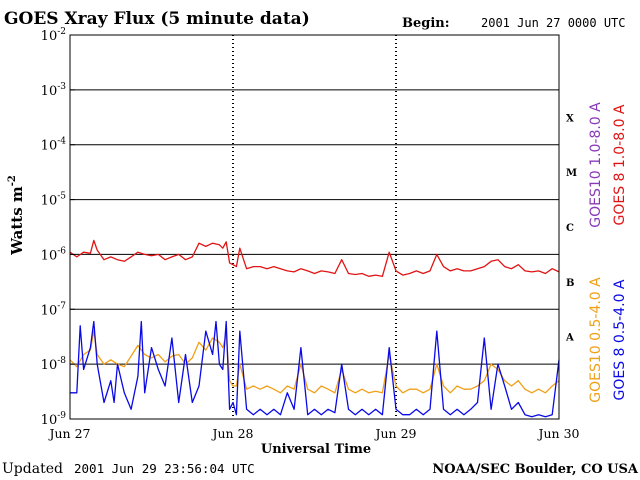  I want to click on credit-text: NOAA/SEC Boulder, CO USA, so click(535, 469).